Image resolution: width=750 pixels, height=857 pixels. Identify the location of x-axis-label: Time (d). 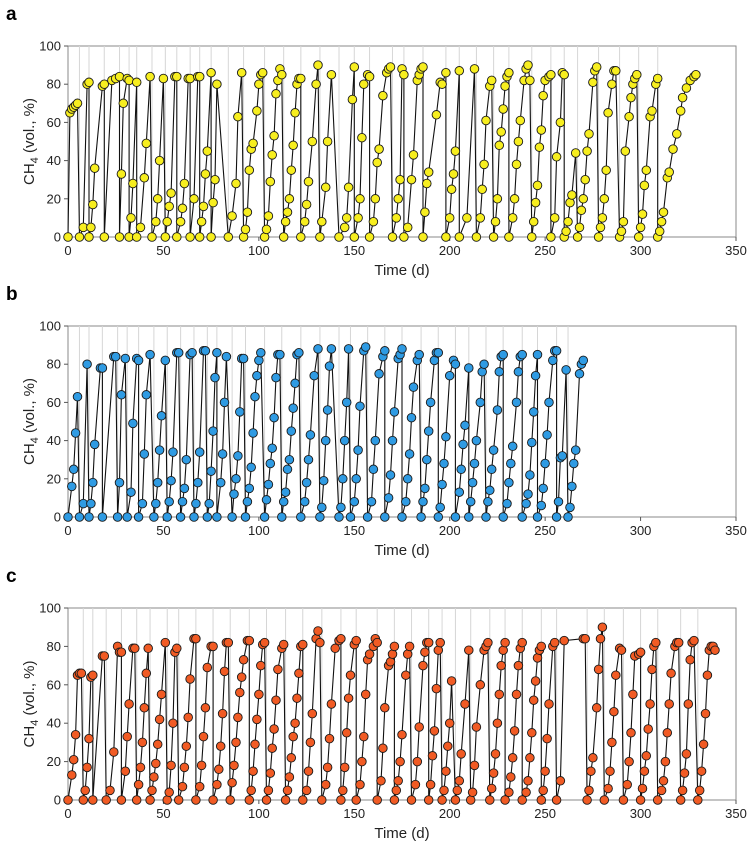
(401, 550).